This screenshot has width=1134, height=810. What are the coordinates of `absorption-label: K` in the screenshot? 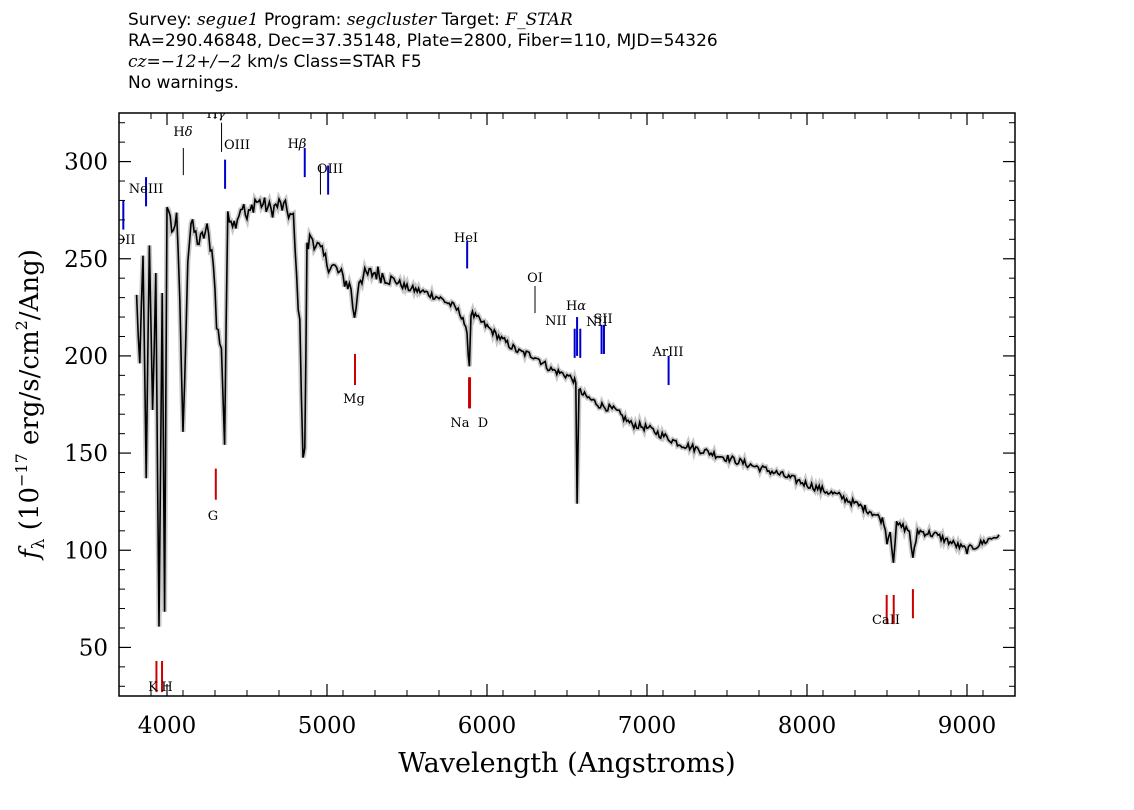 It's located at (153, 687).